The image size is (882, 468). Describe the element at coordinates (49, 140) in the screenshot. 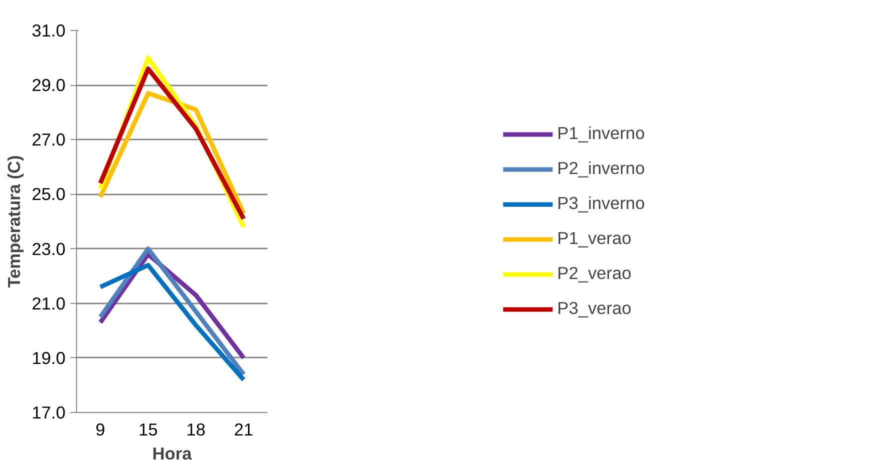

I see `y-tick-label: 27.0` at that location.